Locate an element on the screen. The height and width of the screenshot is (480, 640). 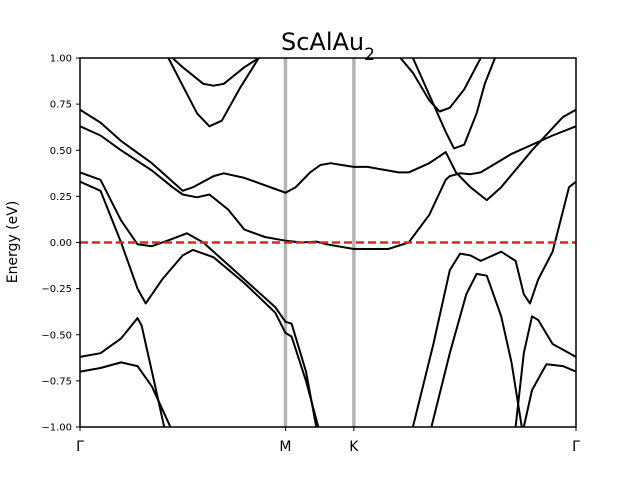
y-tick-label: 0.00 is located at coordinates (61, 243).